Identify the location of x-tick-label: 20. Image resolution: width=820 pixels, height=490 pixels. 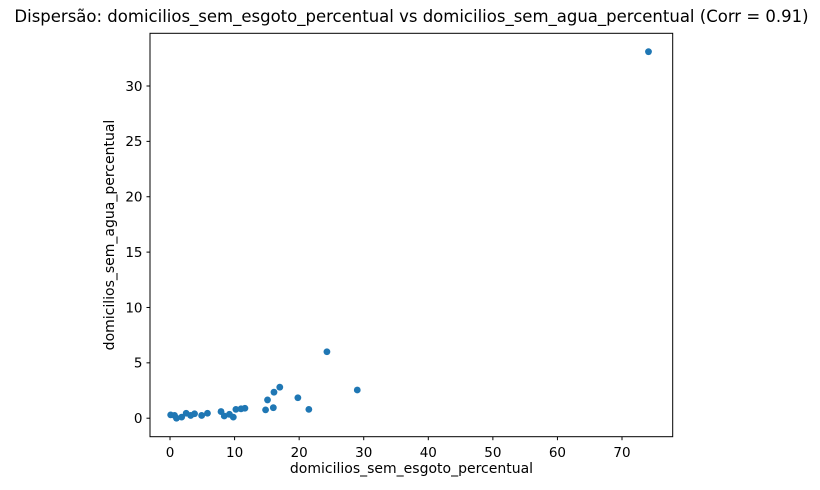
(299, 453).